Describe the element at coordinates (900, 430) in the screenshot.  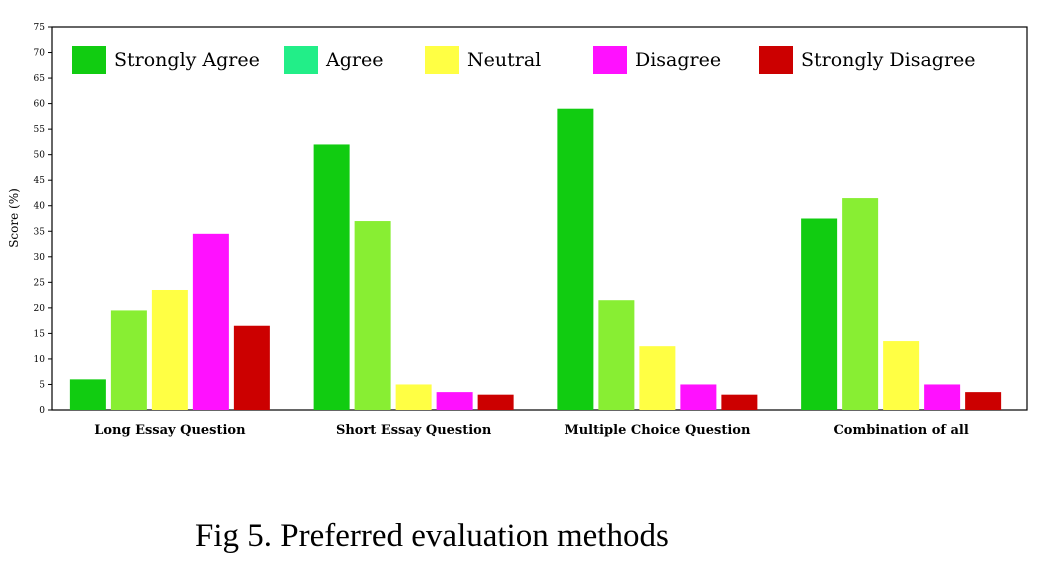
I see `x-tick-label: Combination of all` at that location.